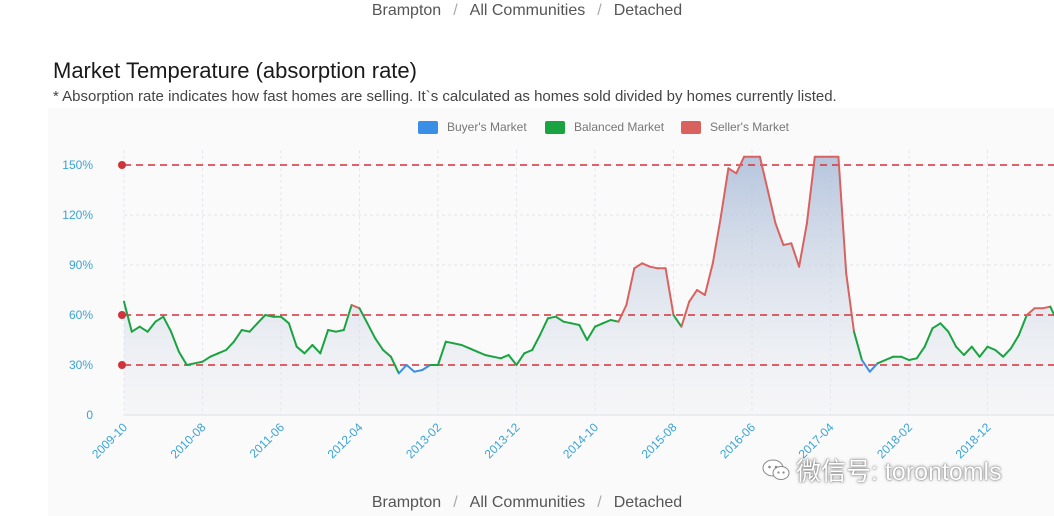 The width and height of the screenshot is (1054, 516). Describe the element at coordinates (267, 440) in the screenshot. I see `x-tick-label-2: 2011-06` at that location.